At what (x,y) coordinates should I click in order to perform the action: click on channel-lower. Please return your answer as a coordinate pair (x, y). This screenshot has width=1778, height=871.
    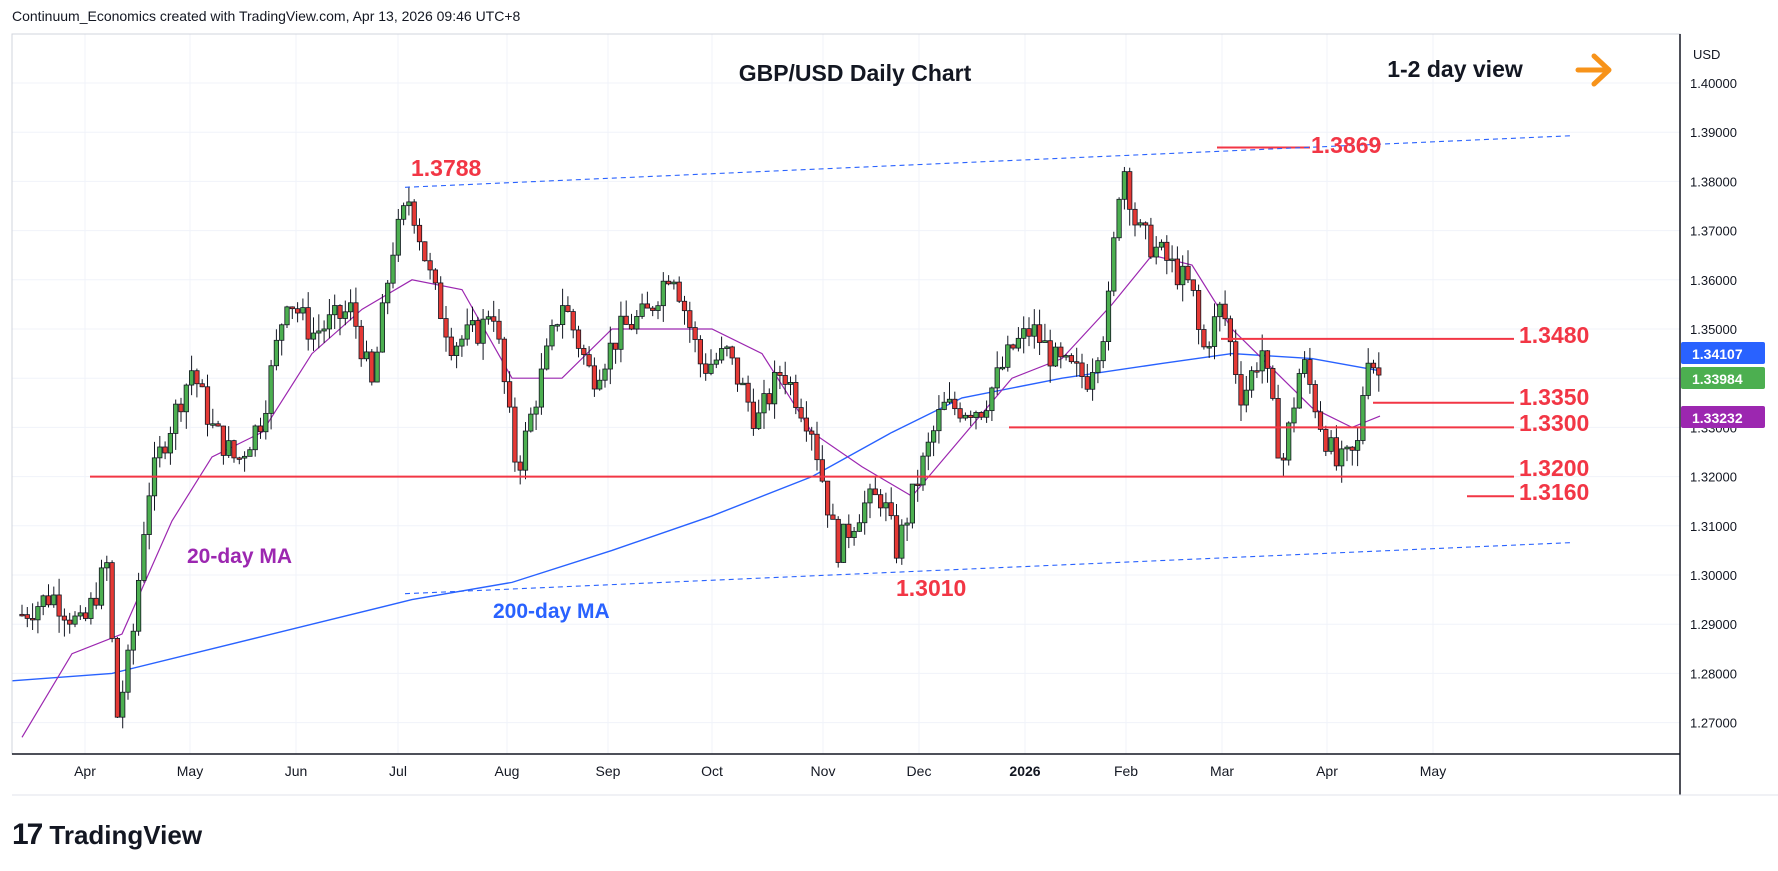
    Looking at the image, I should click on (989, 568).